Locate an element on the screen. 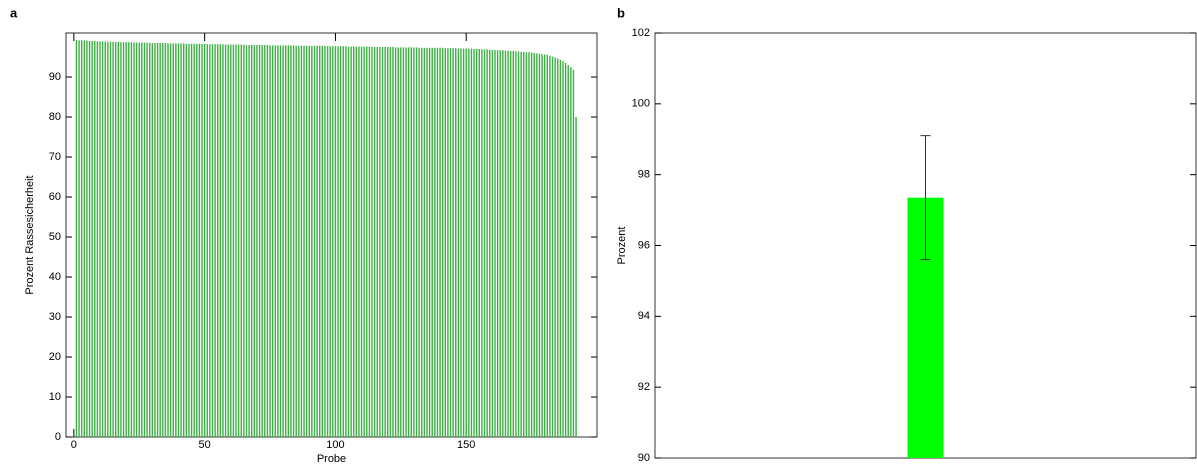 This screenshot has height=464, width=1197. x-tick-label: 150 is located at coordinates (466, 445).